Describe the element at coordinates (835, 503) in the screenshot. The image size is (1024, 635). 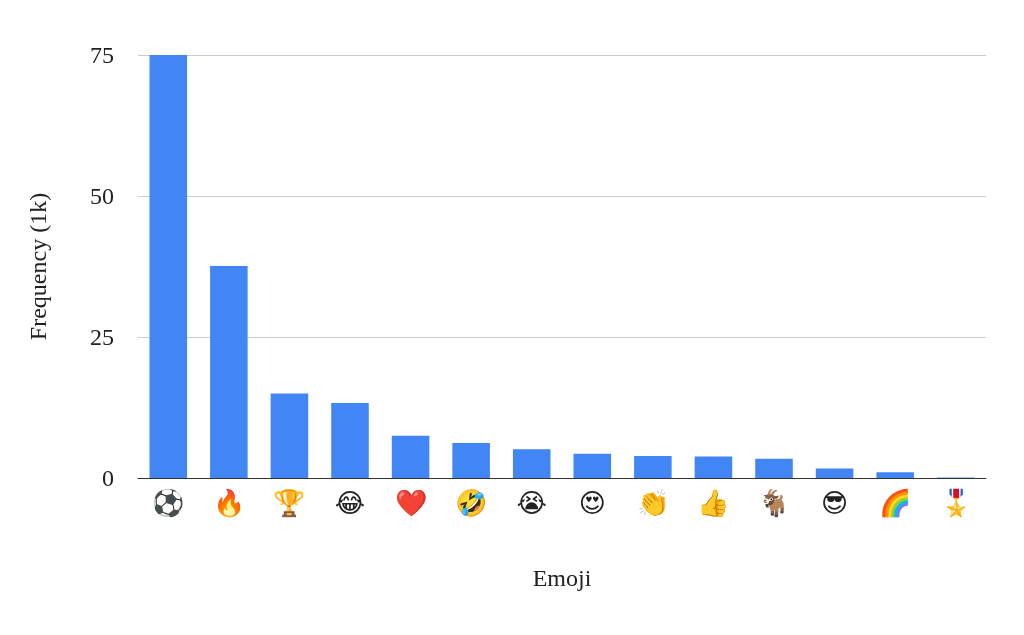
I see `x-tick-label: 😎` at that location.